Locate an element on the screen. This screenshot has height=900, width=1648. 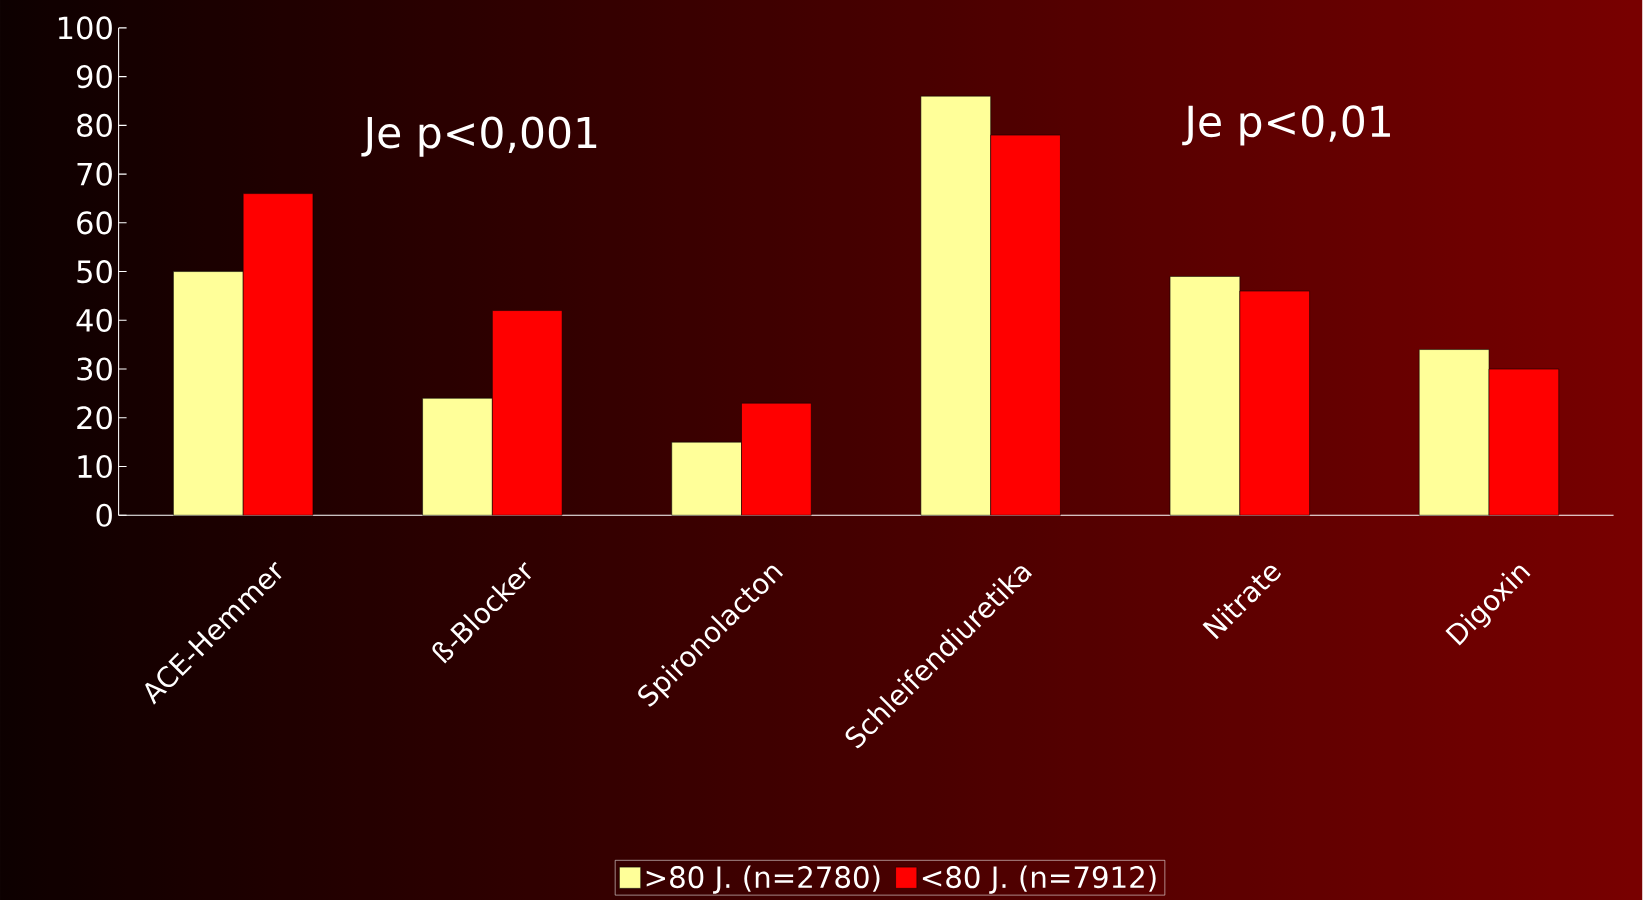
y-tick-label: 60 is located at coordinates (94, 223).